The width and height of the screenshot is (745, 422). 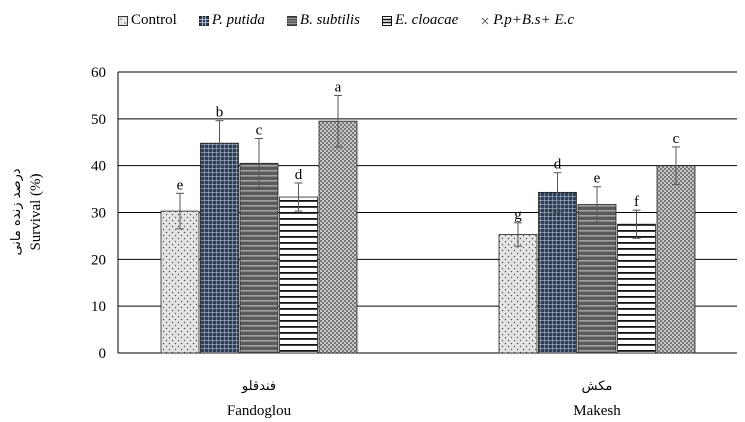 I want to click on y-tick-label-50: 50, so click(x=98, y=120).